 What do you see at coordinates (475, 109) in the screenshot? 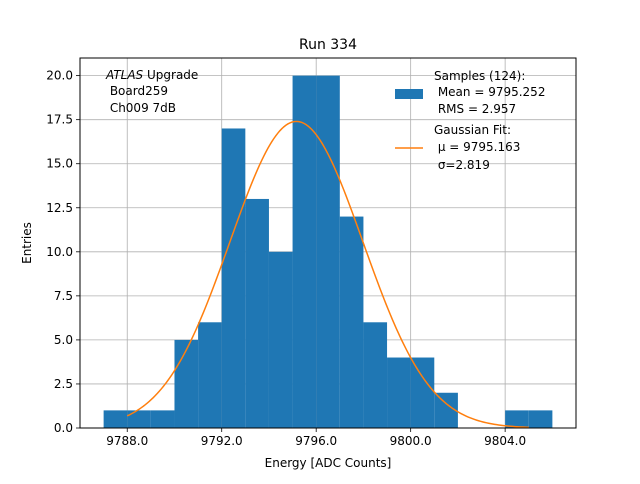
I see `legend-hist-line-3: RMS = 2.957` at bounding box center [475, 109].